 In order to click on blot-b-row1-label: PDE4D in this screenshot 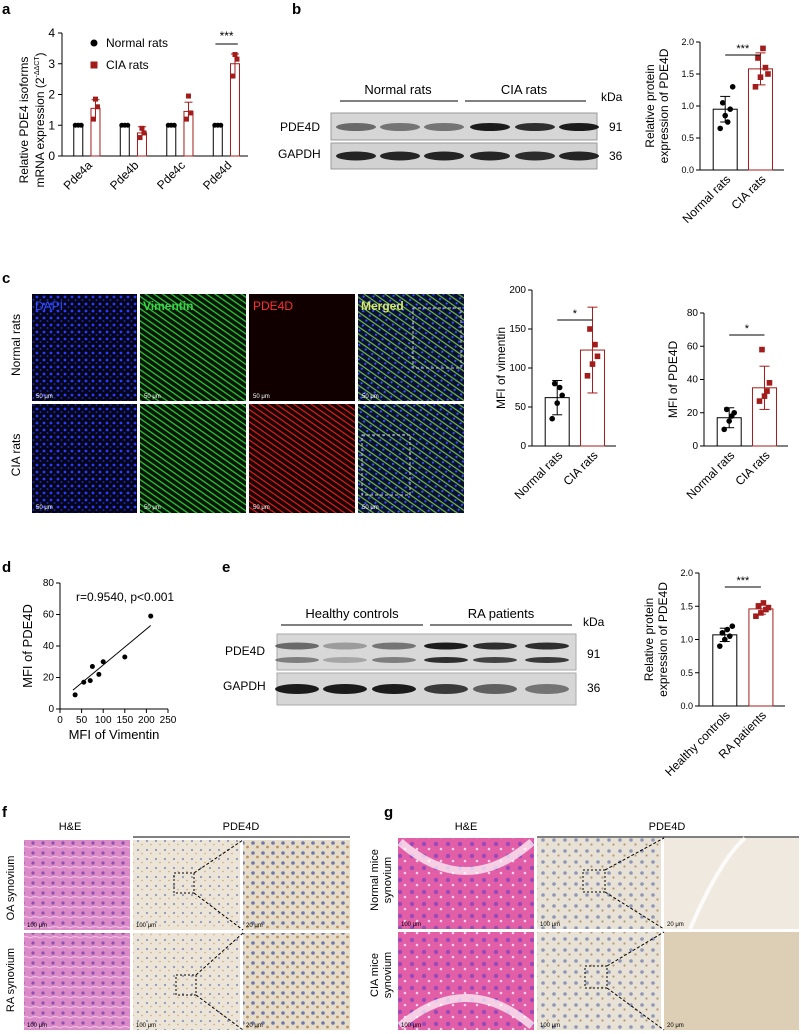, I will do `click(300, 127)`.